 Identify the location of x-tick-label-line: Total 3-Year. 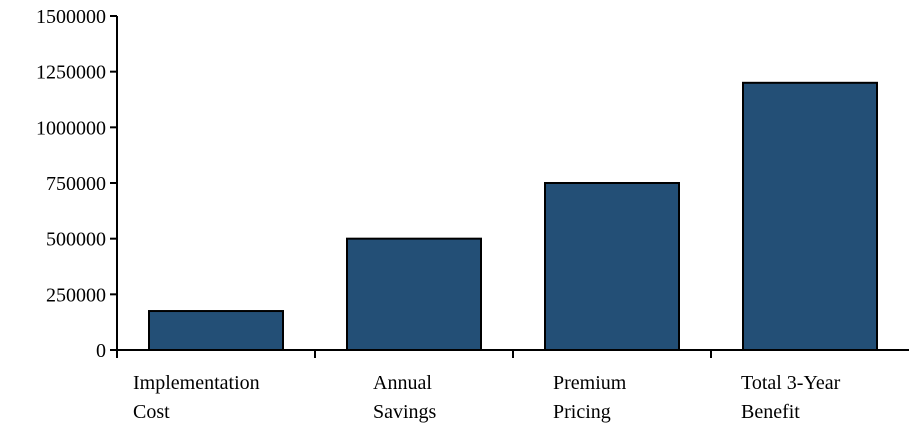
(791, 383).